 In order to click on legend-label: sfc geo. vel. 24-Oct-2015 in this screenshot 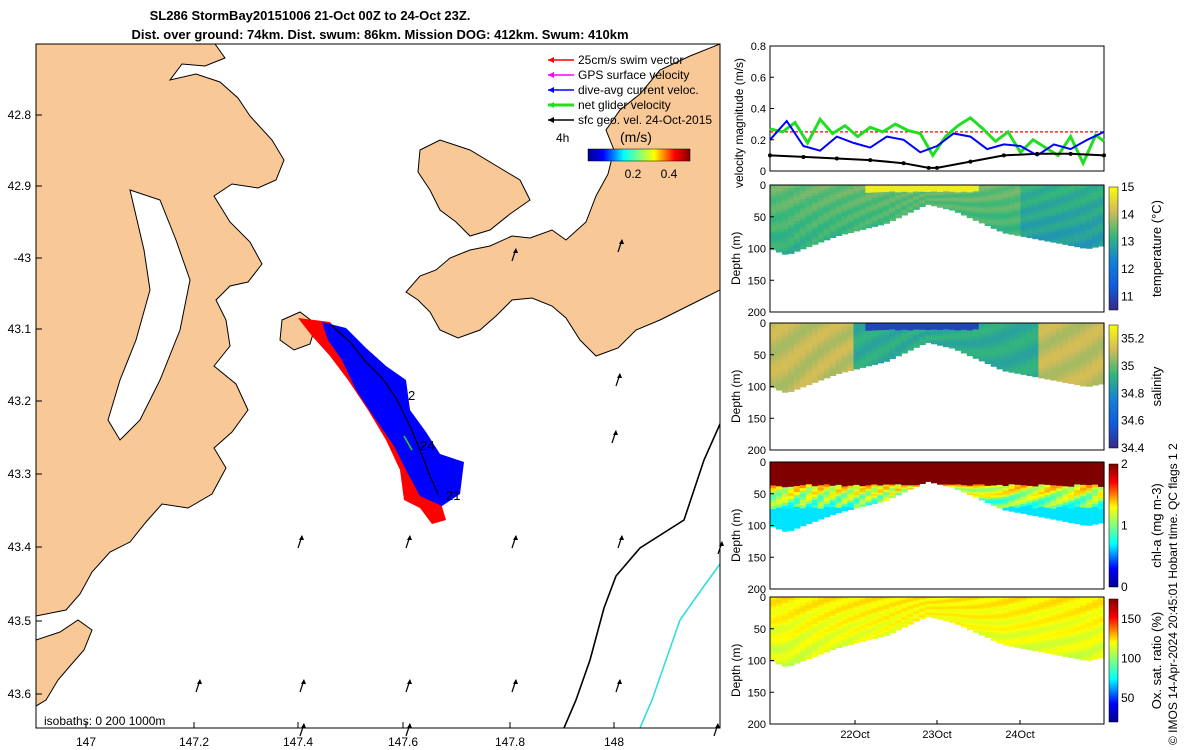, I will do `click(645, 120)`.